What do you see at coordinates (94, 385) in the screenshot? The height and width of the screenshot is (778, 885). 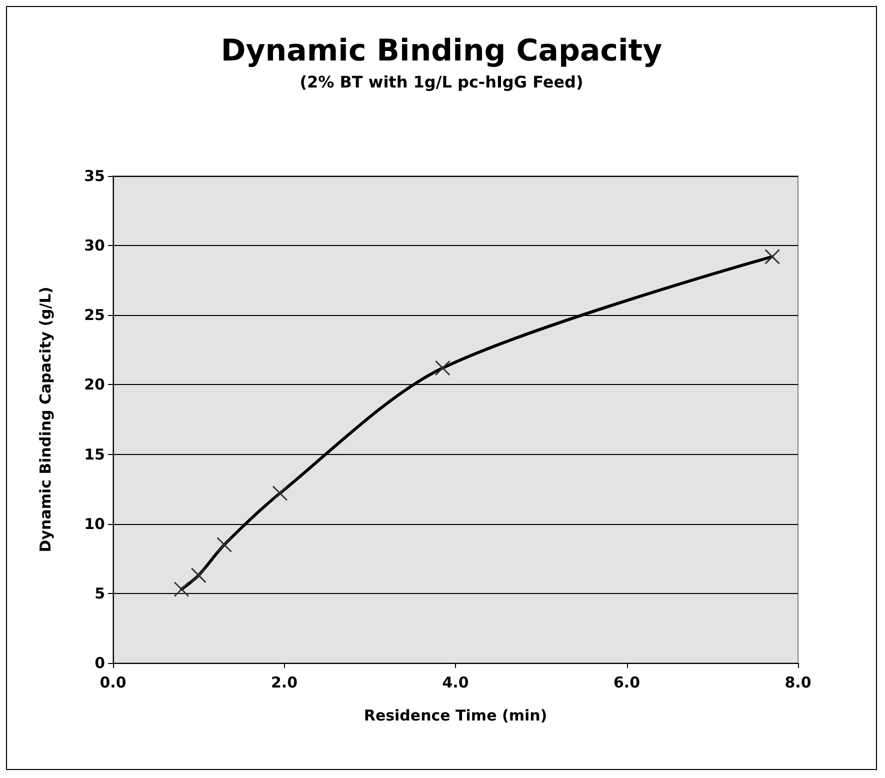 I see `y-tick-label: 20` at bounding box center [94, 385].